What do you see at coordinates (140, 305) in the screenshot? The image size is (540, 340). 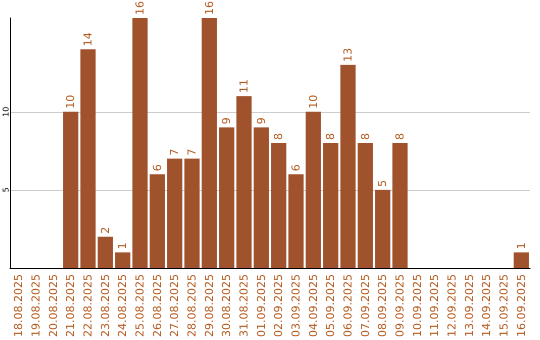 I see `x-tick-label: 25.08.2025` at bounding box center [140, 305].